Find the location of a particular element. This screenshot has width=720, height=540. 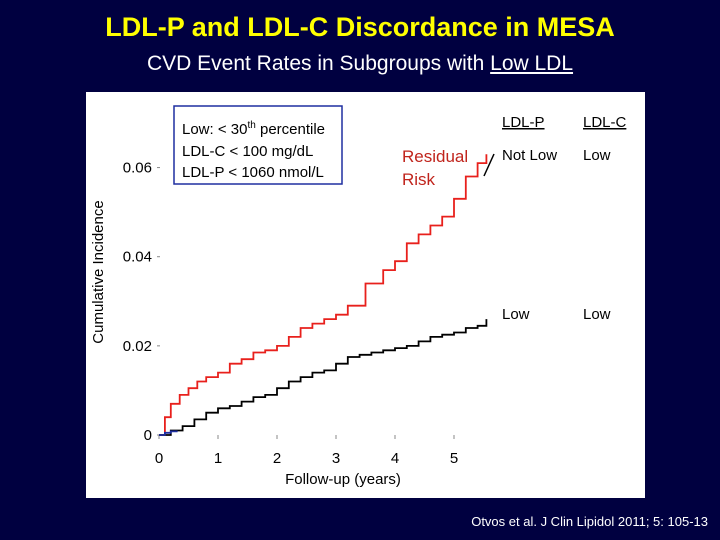

x-tick-label: 3 is located at coordinates (336, 458).